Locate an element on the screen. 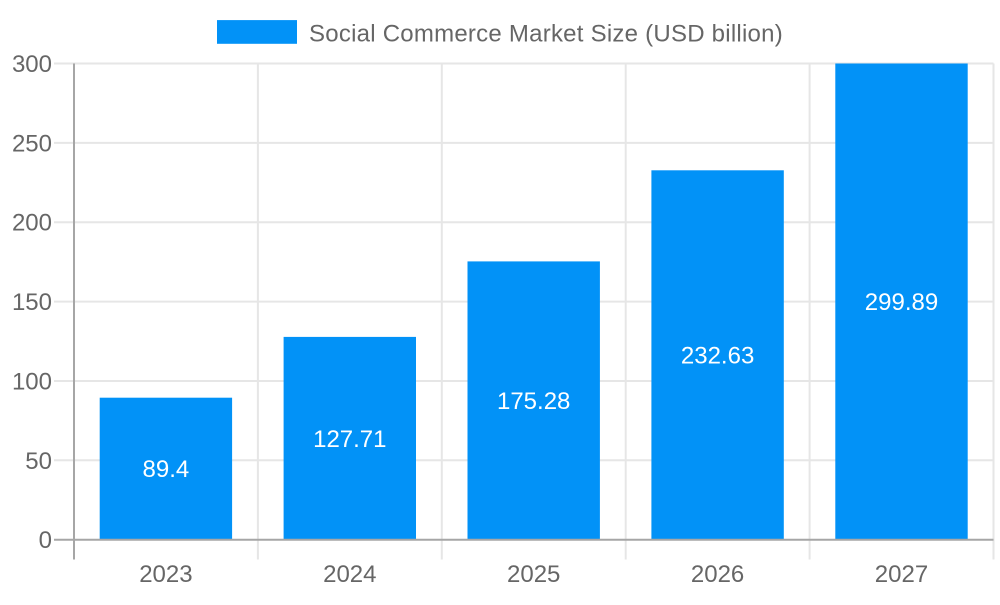 This screenshot has height=605, width=1000. svg-text: 2023 is located at coordinates (165, 574).